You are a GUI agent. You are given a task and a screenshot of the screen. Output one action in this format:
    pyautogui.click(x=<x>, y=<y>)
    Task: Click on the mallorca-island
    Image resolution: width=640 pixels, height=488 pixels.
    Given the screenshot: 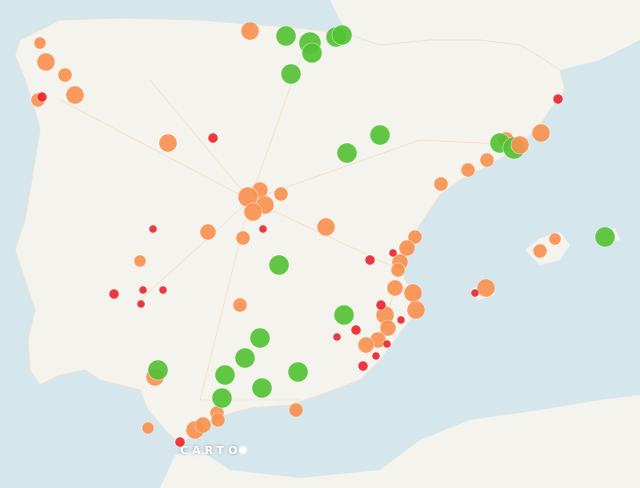 What is the action you would take?
    pyautogui.click(x=547, y=248)
    